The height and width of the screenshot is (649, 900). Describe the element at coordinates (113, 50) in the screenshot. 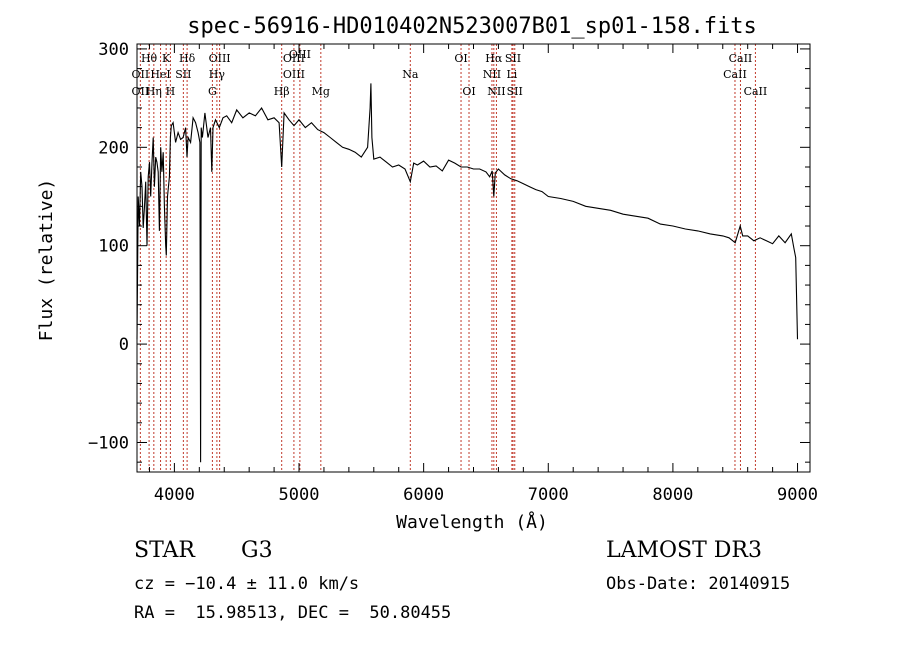

I see `y-tick-label: 300` at that location.